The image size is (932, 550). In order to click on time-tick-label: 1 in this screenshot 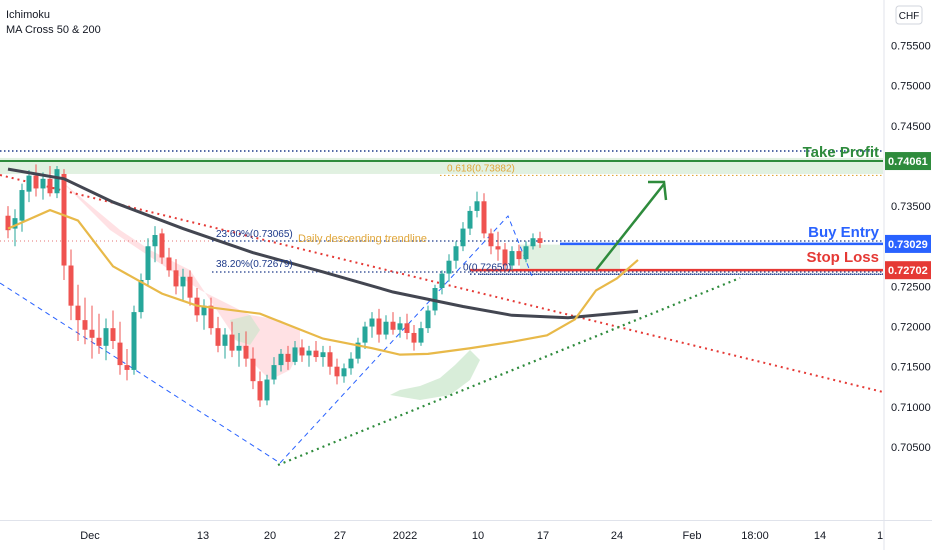, I will do `click(880, 536)`.